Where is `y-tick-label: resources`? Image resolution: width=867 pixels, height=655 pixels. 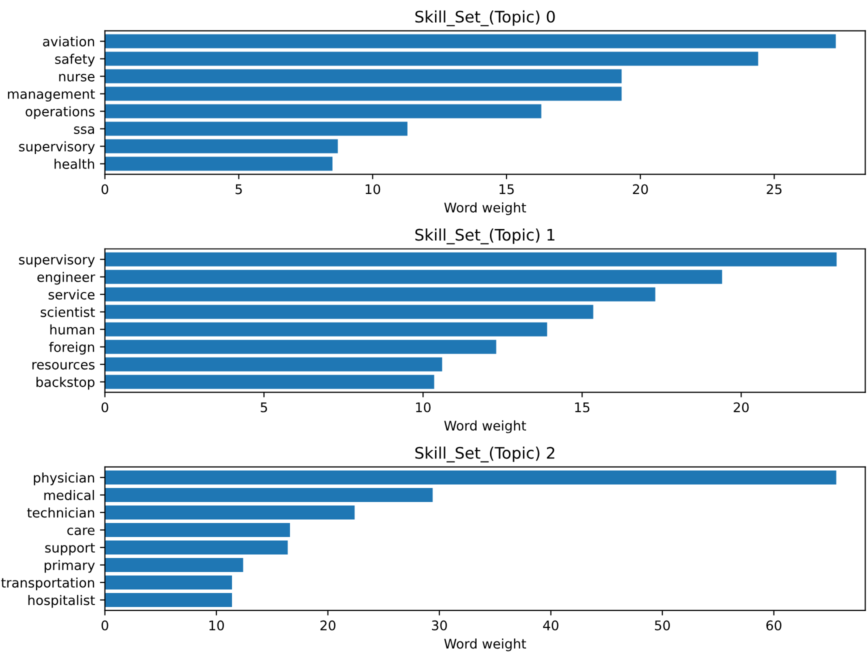
y-tick-label: resources is located at coordinates (63, 366).